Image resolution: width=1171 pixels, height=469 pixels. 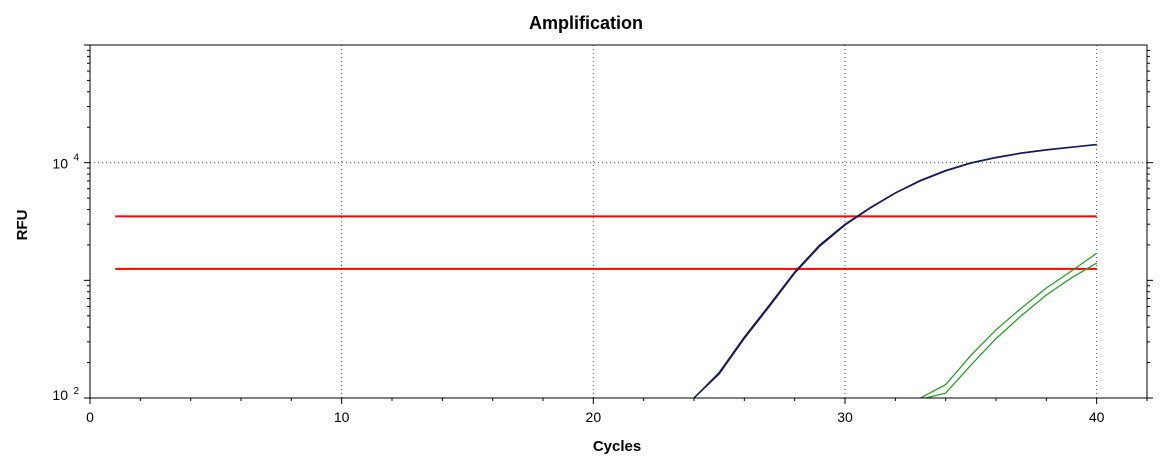 What do you see at coordinates (90, 417) in the screenshot?
I see `x-tick-label: 0` at bounding box center [90, 417].